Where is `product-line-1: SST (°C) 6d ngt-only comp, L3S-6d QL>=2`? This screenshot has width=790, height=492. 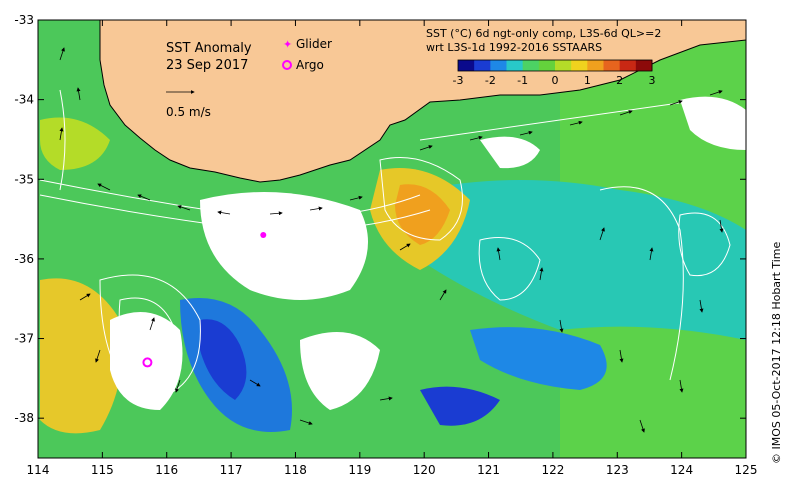
product-line-1: SST (°C) 6d ngt-only comp, L3S-6d QL>=2 is located at coordinates (543, 33).